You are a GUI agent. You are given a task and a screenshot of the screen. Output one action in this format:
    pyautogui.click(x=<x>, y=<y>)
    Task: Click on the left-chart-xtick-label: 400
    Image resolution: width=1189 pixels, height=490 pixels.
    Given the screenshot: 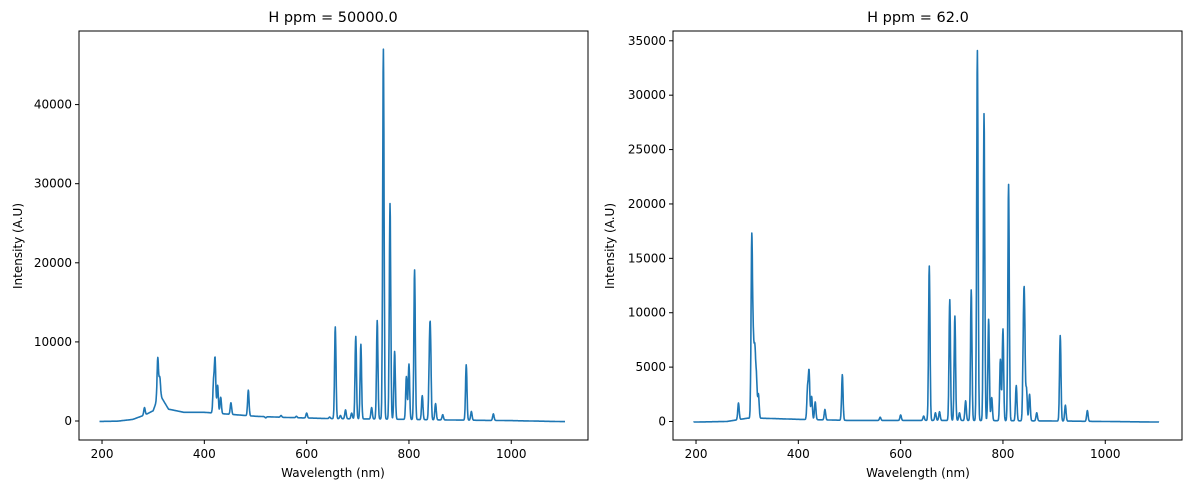 What is the action you would take?
    pyautogui.click(x=204, y=454)
    